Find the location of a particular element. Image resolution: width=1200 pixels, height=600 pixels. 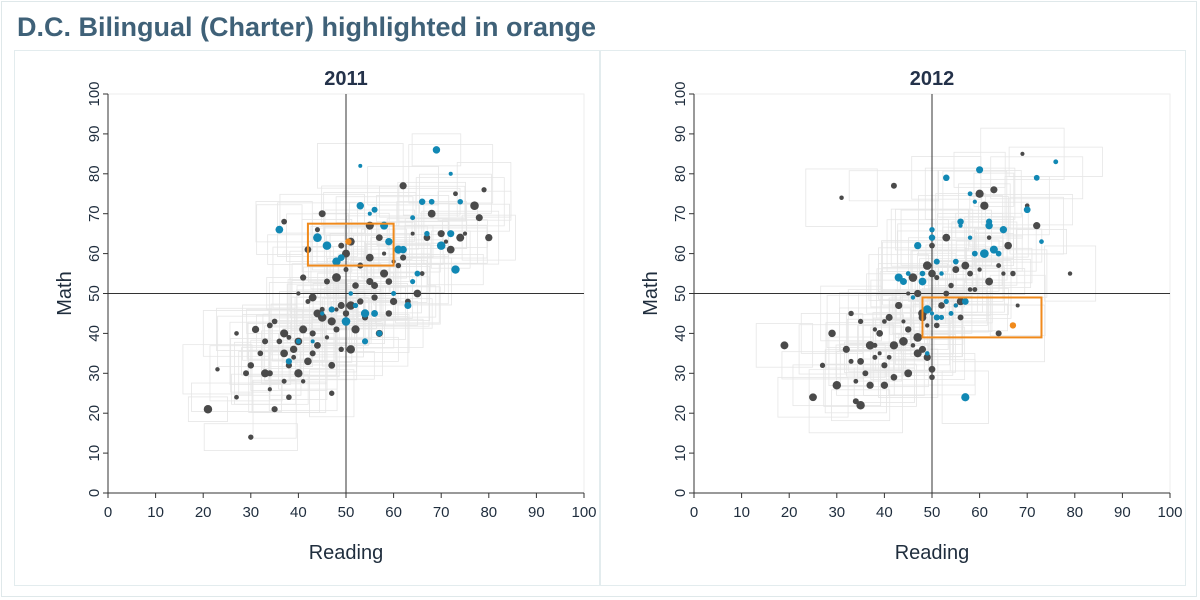

y-tick-label: 0 is located at coordinates (94, 493).